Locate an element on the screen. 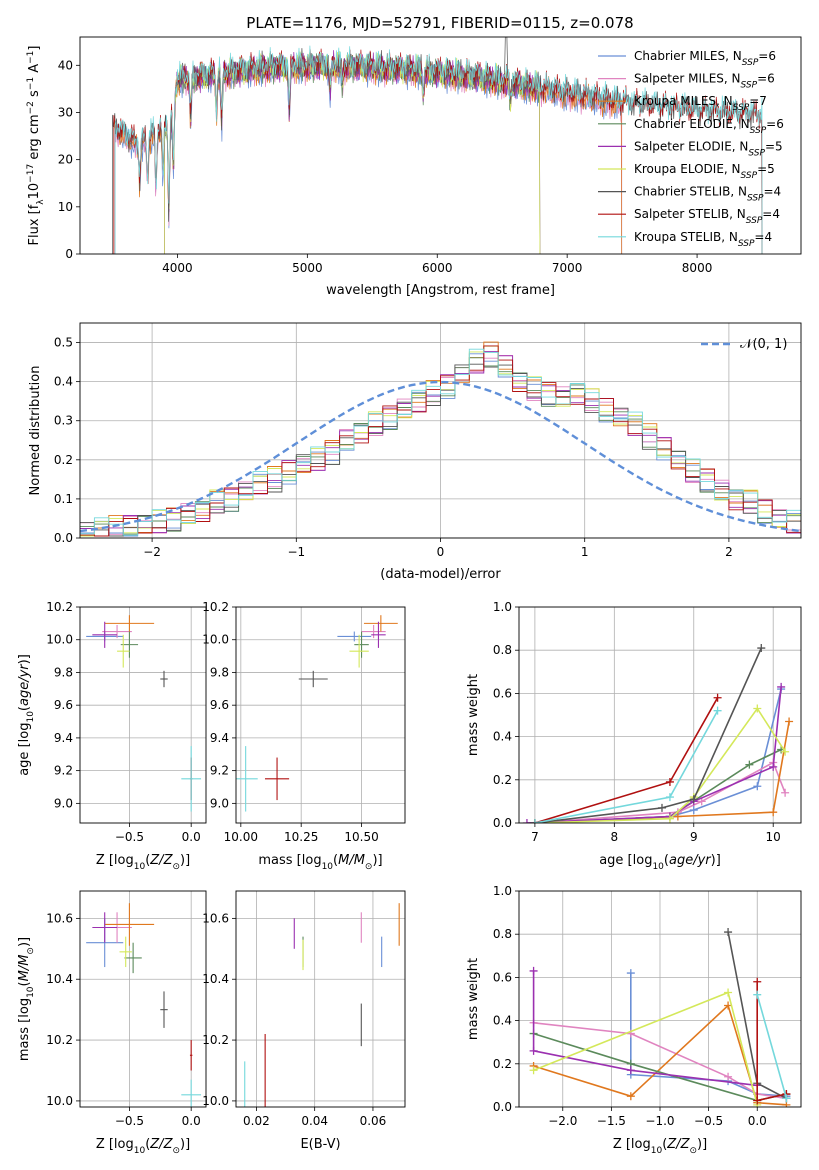 Image resolution: width=819 pixels, height=1170 pixels. mass_vs_z-y-label: mass [log10(M/M⊙)] is located at coordinates (26, 999).